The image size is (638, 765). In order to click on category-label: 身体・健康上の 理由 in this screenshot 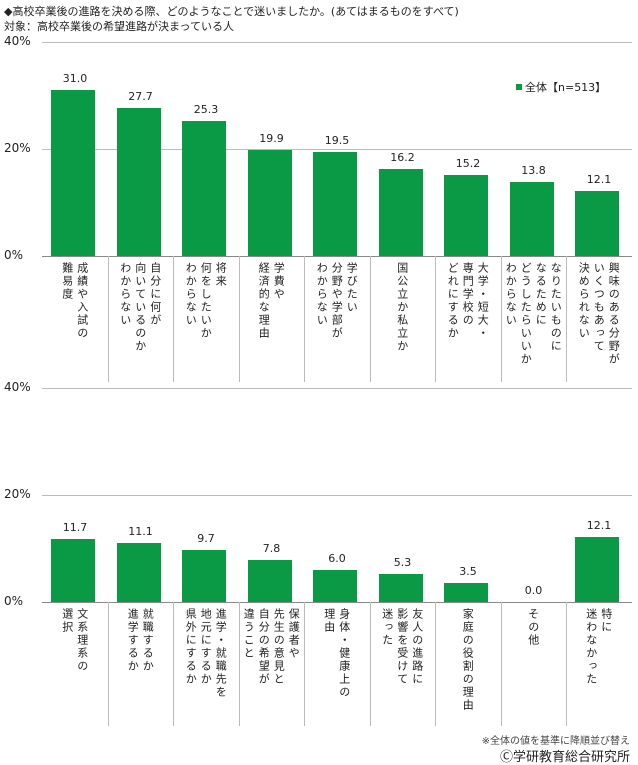, I will do `click(336, 653)`.